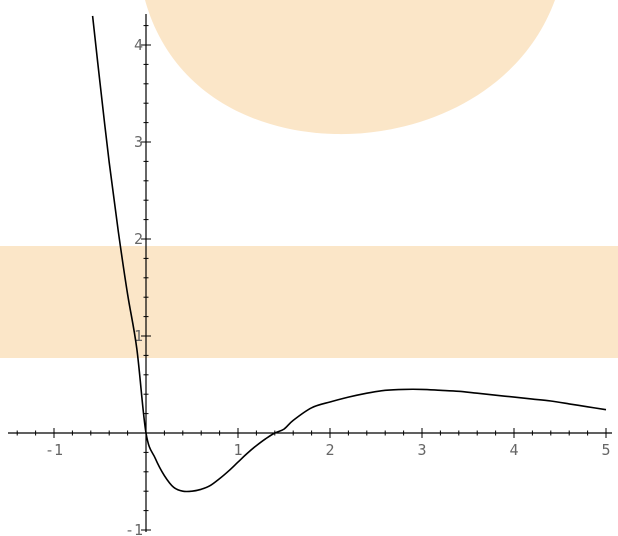 Image resolution: width=618 pixels, height=536 pixels. What do you see at coordinates (329, 450) in the screenshot?
I see `x-tick-label: 2` at bounding box center [329, 450].